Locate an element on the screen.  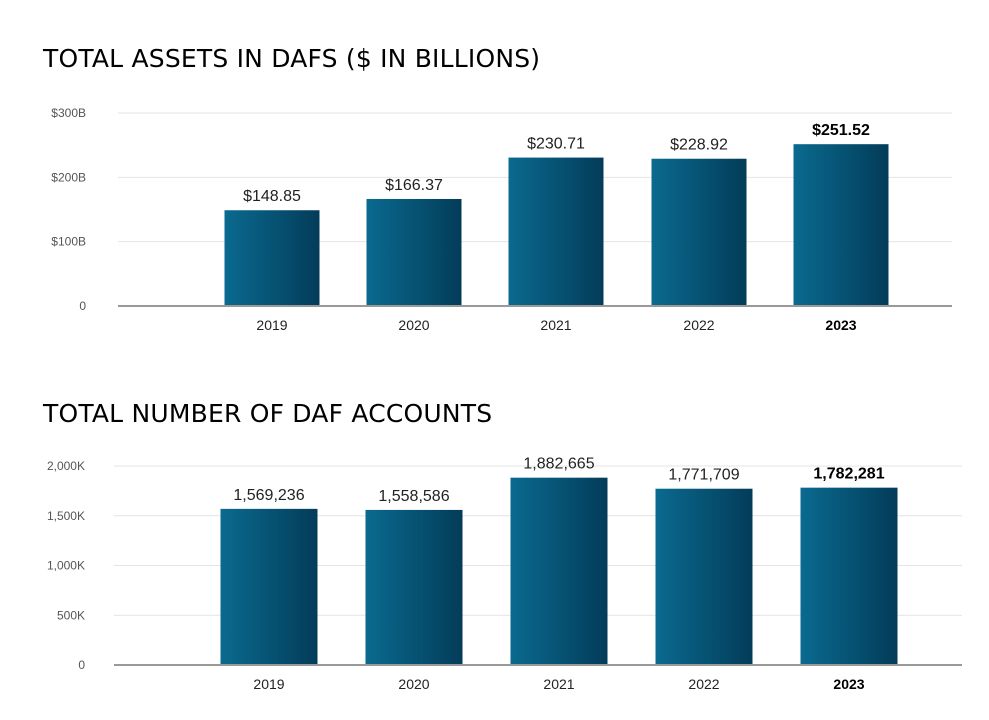
assets-chart-title: TOTAL ASSETS IN DAFS ($ IN BILLIONS) is located at coordinates (292, 58).